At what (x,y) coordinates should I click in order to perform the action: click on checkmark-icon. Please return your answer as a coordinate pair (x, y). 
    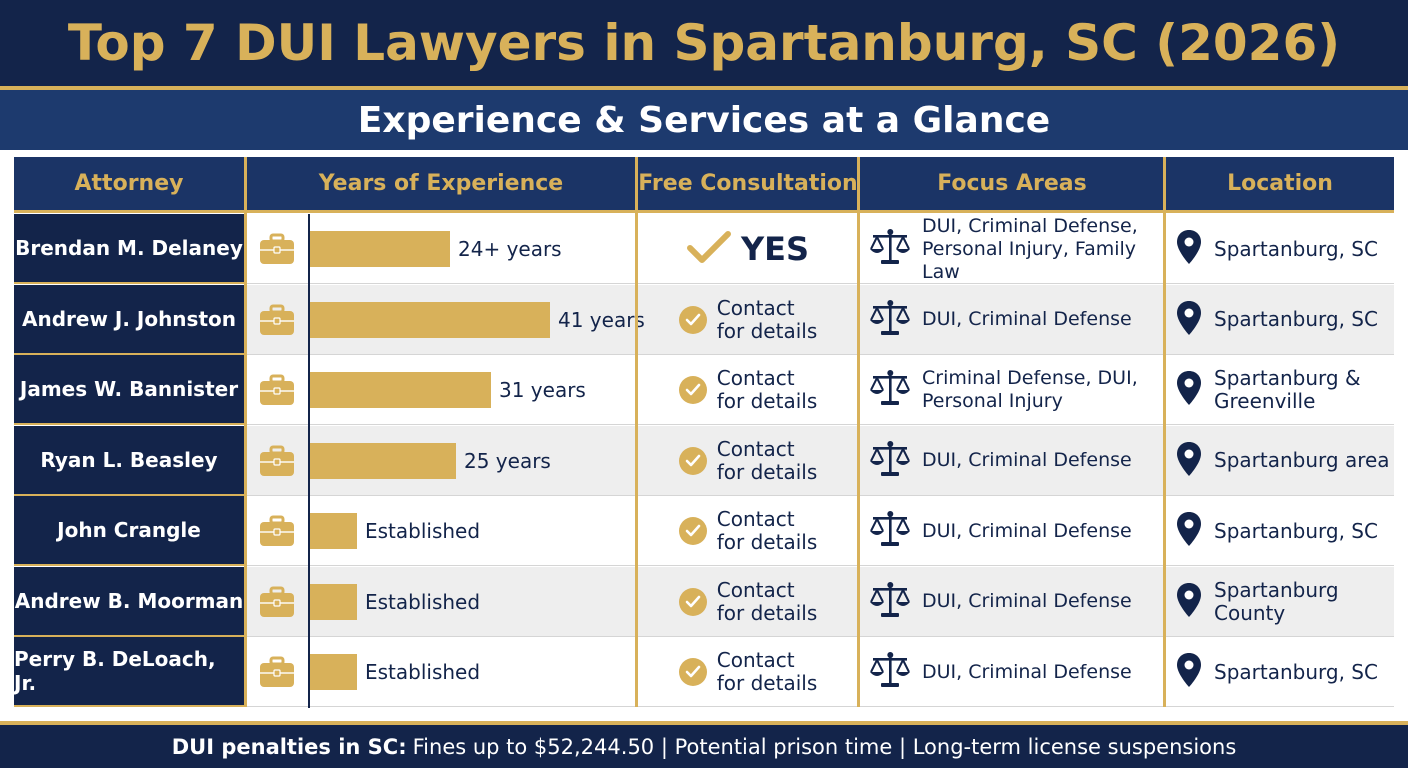
    Looking at the image, I should click on (708, 249).